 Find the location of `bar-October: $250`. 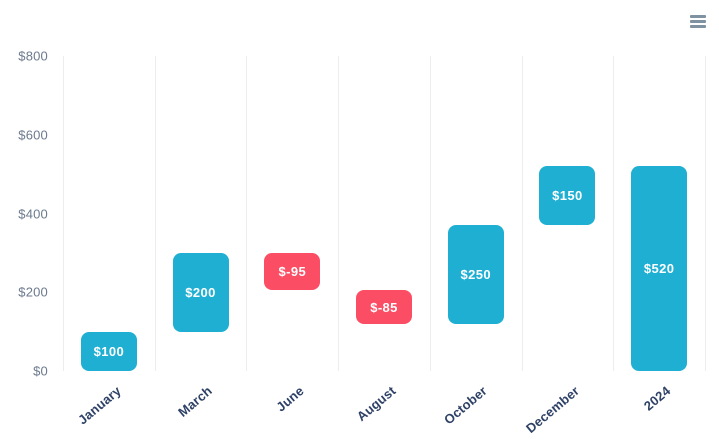

bar-October: $250 is located at coordinates (475, 274).